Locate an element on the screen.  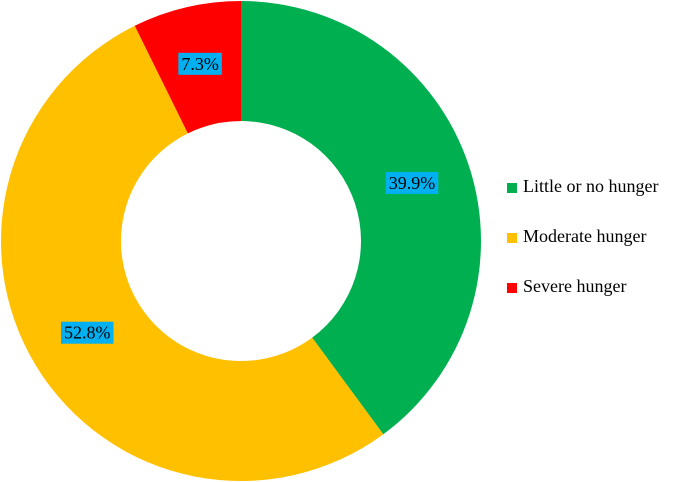
legend-label: Severe hunger is located at coordinates (574, 286).